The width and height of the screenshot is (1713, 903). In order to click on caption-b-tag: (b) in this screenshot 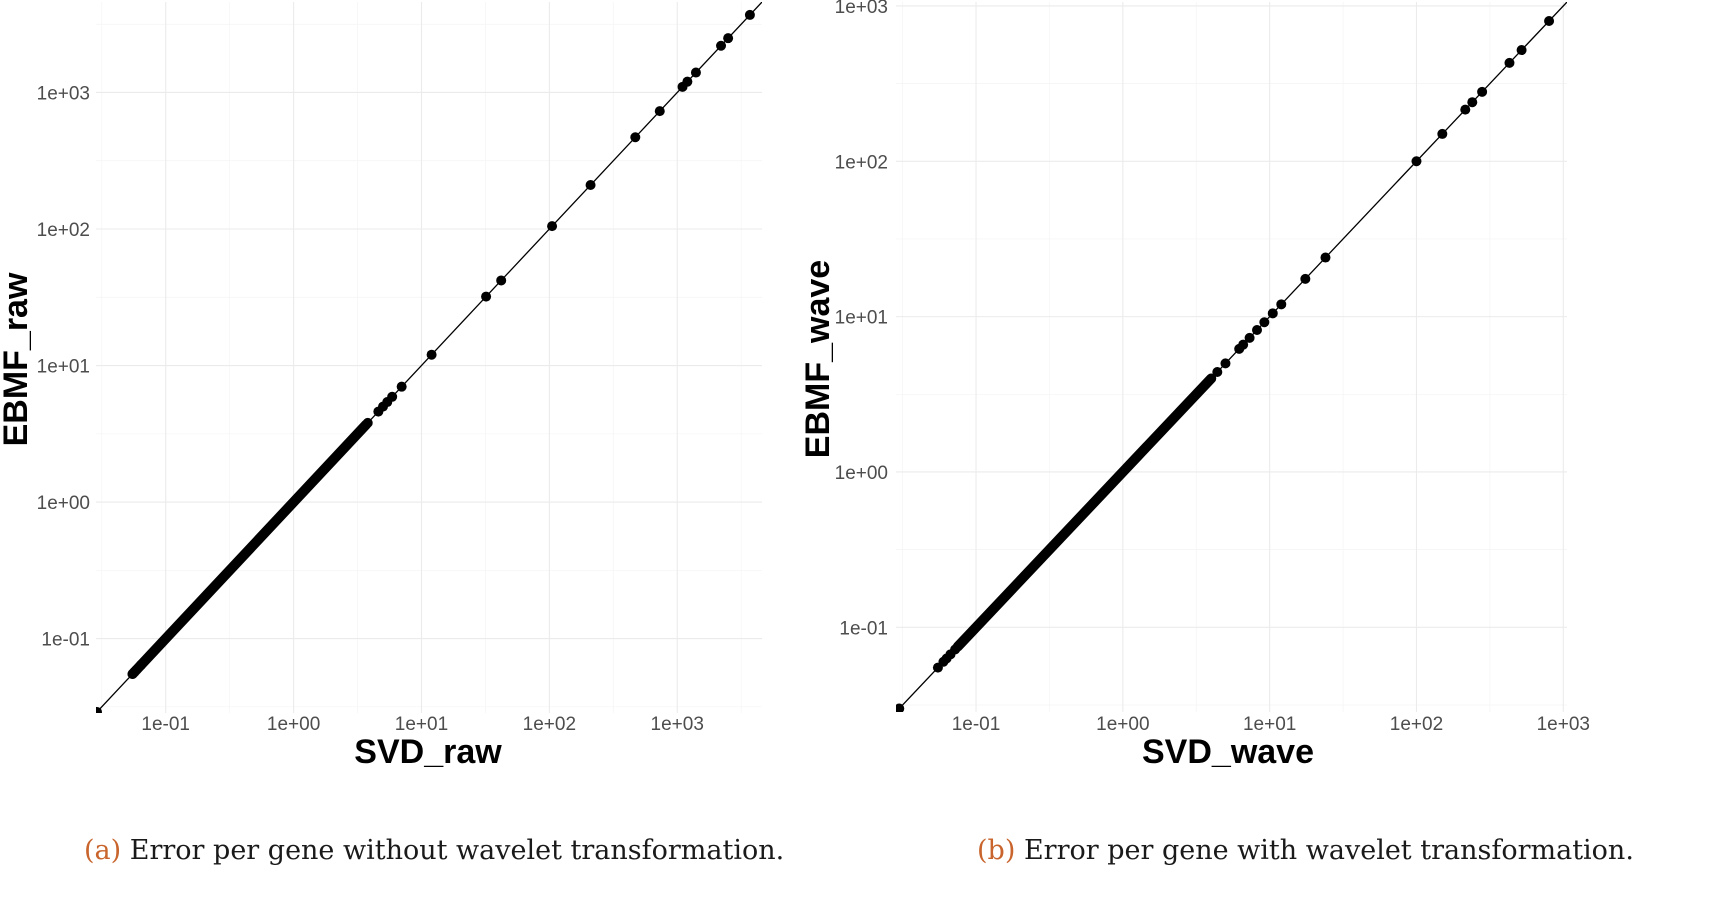, I will do `click(996, 850)`.